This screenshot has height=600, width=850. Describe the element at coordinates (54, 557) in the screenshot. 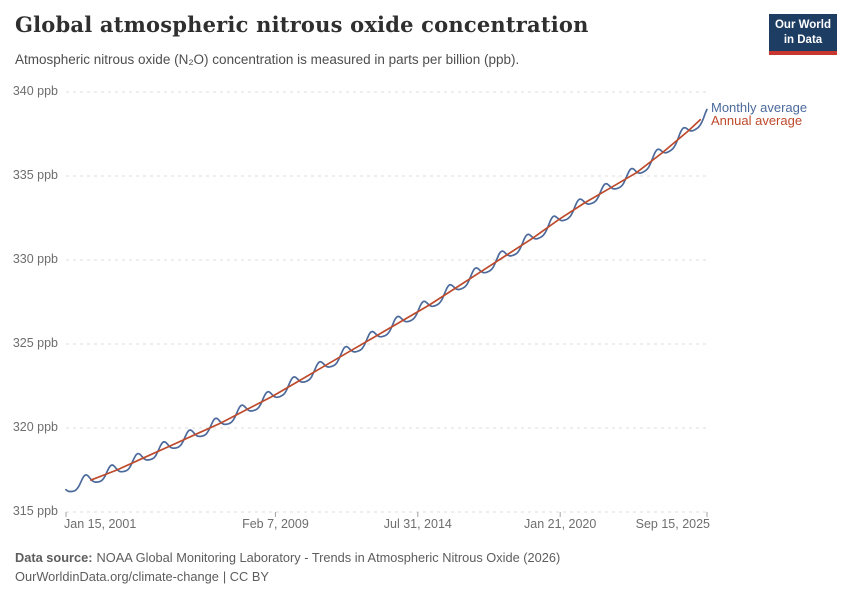

I see `data-source-label: Data source:` at that location.